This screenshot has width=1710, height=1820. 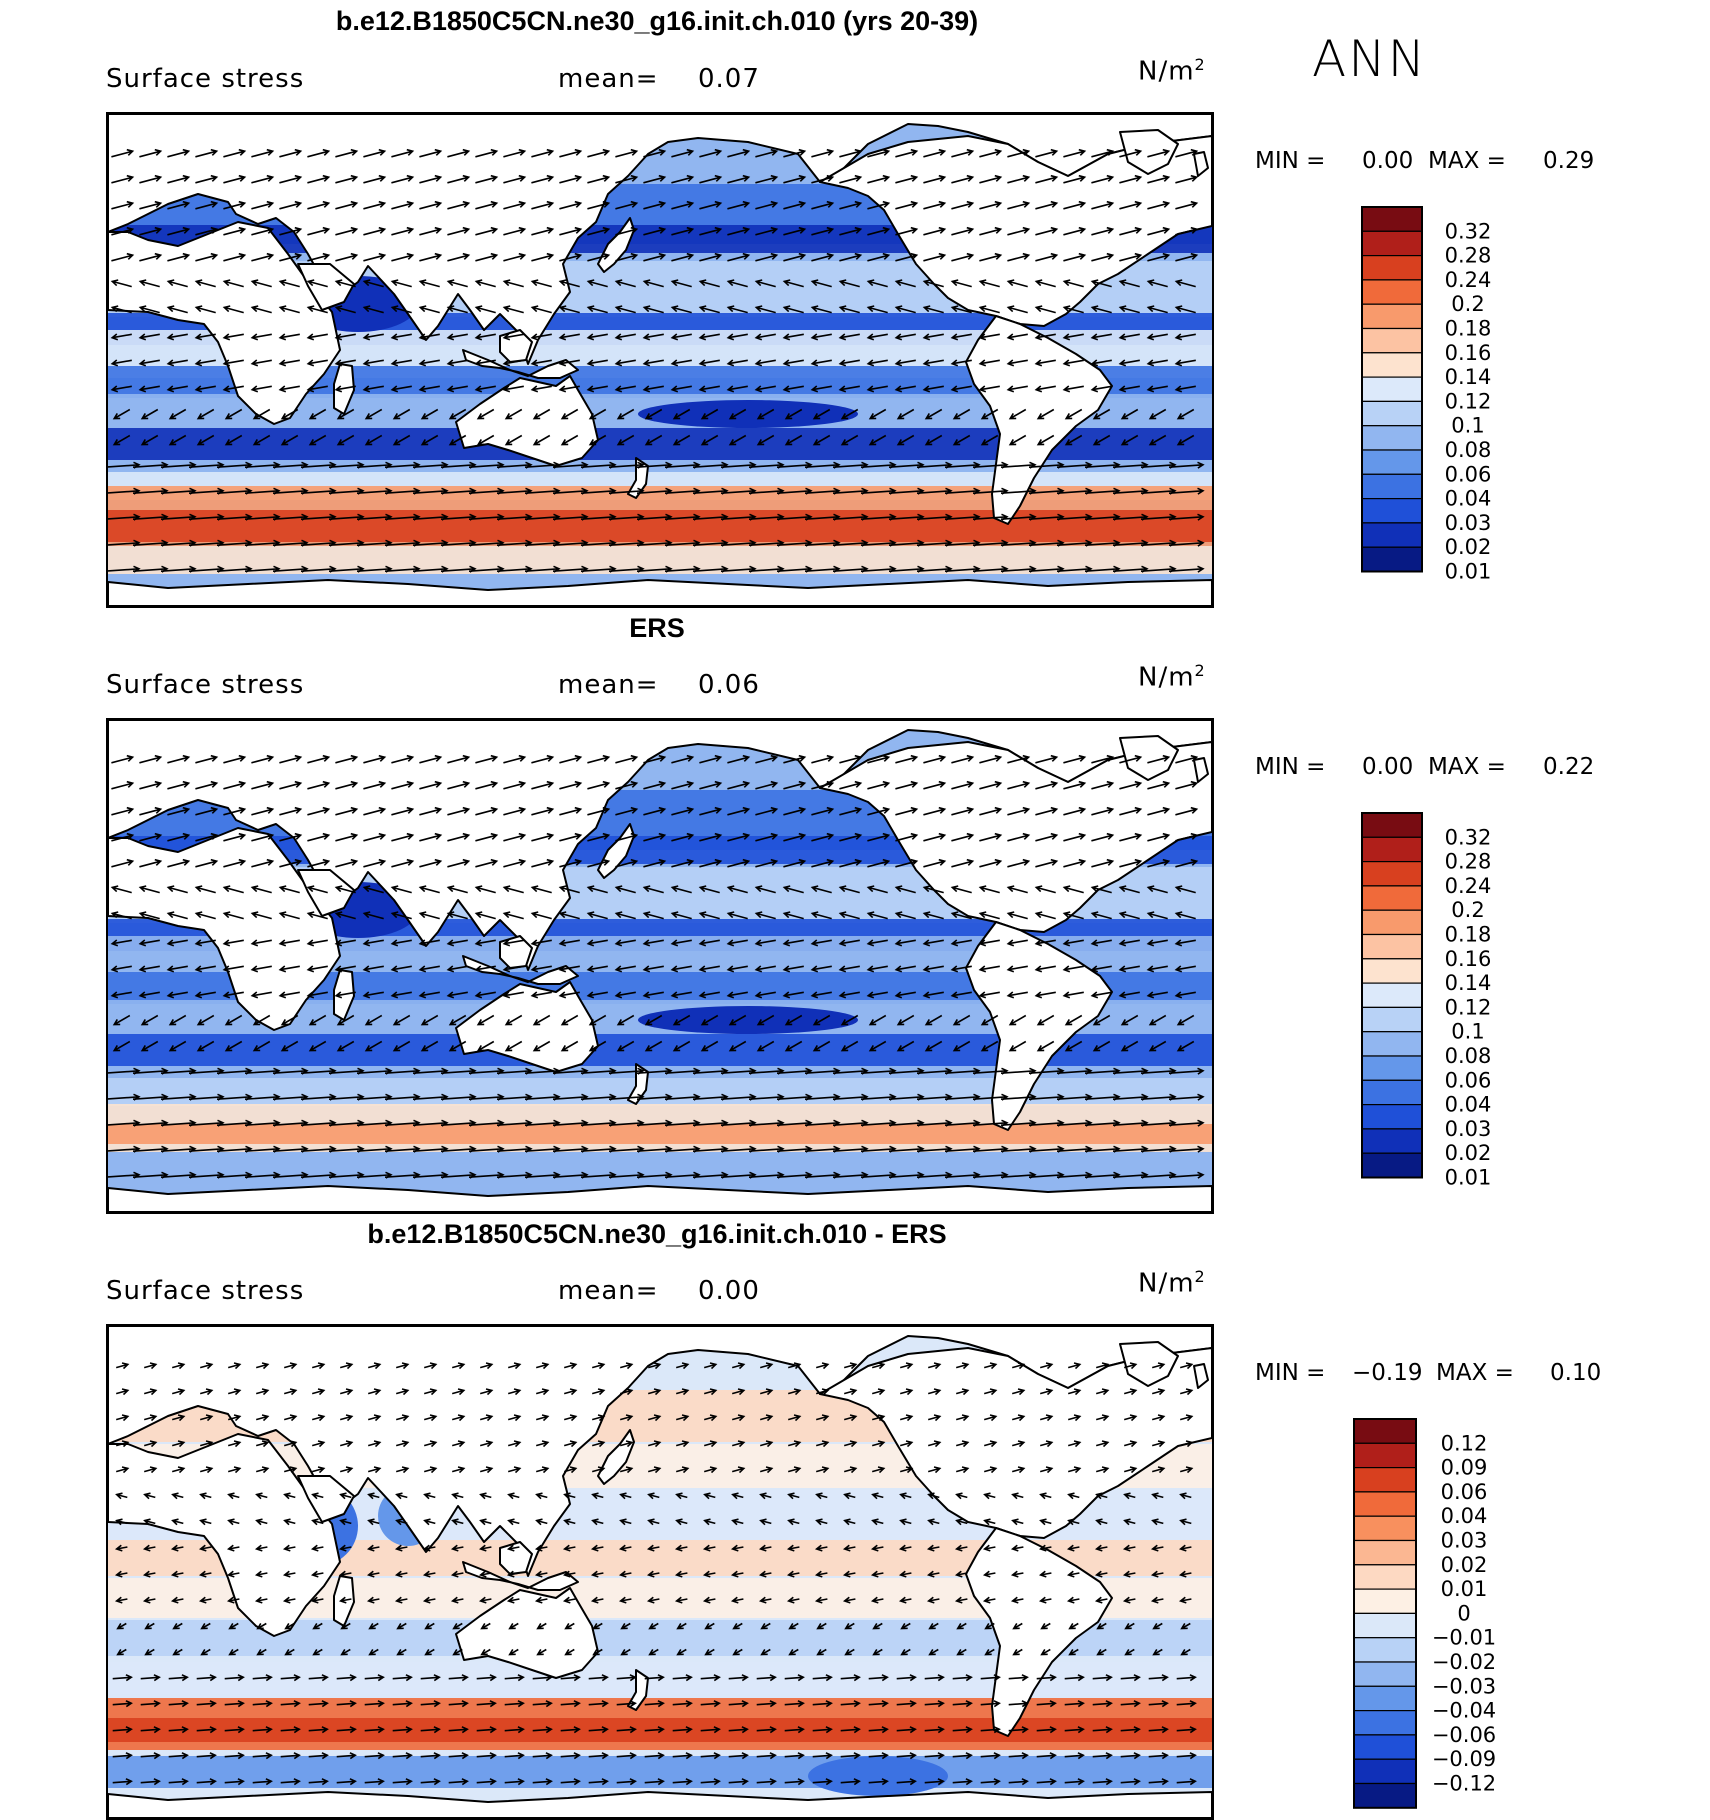 I want to click on panel-3-mean-label: mean=, so click(x=608, y=1291).